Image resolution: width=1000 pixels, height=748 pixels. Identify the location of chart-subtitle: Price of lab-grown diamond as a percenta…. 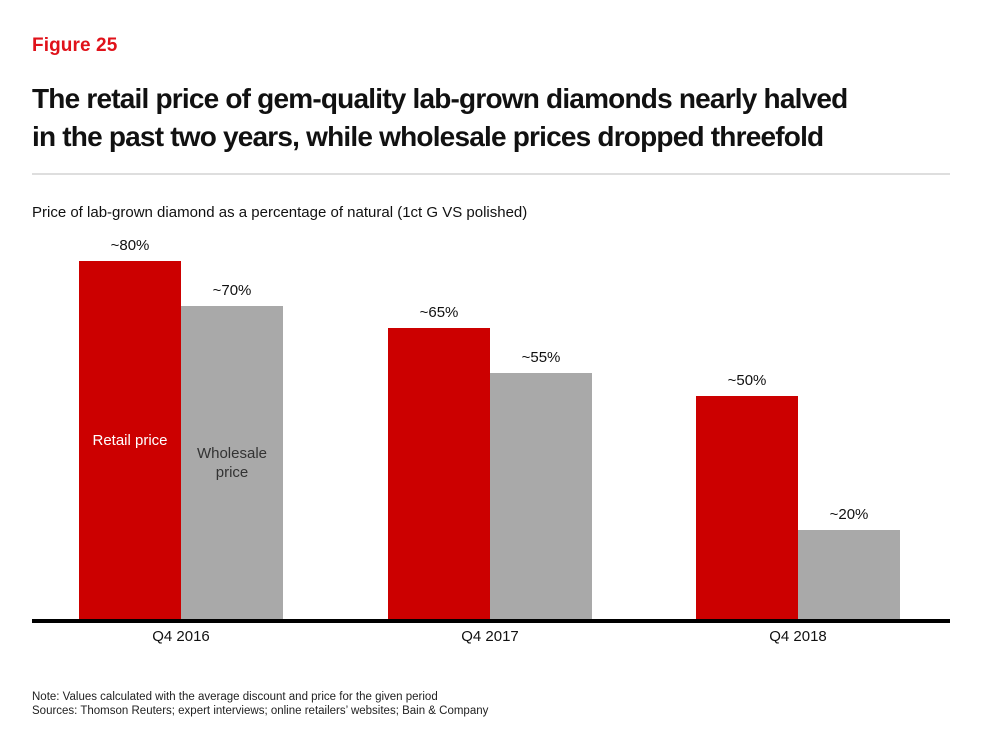
(280, 212).